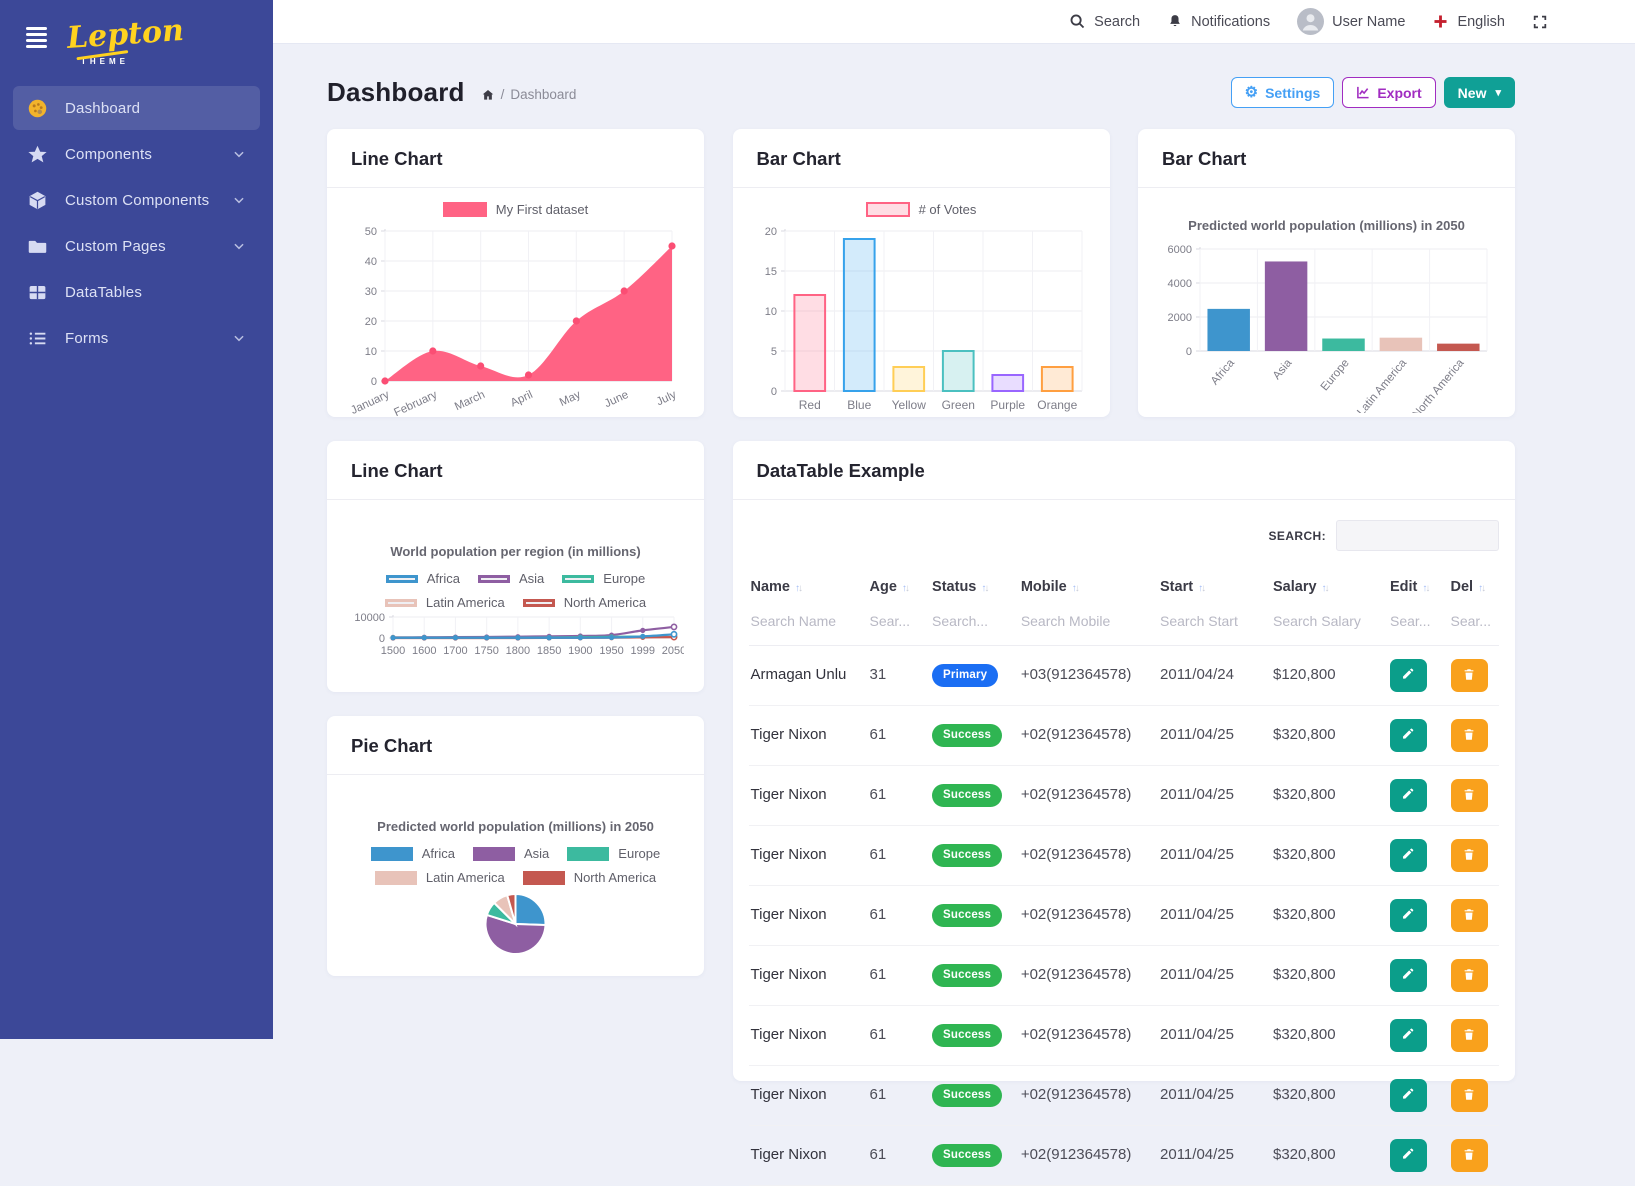  I want to click on filter-input-edit, so click(1415, 621).